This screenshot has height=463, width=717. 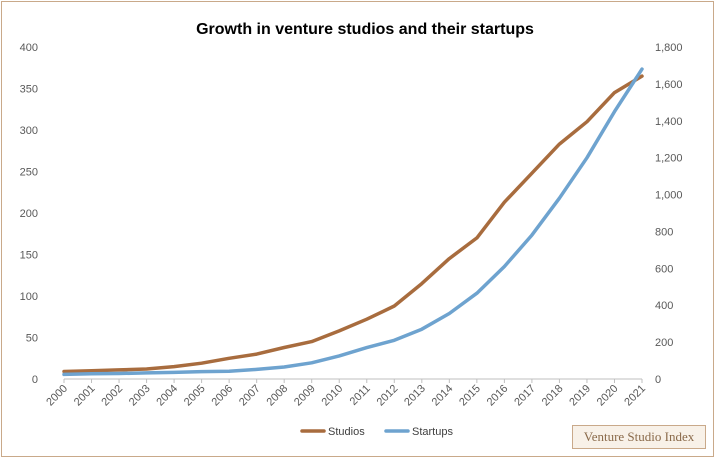 What do you see at coordinates (376, 432) in the screenshot?
I see `legend: Studios Startups` at bounding box center [376, 432].